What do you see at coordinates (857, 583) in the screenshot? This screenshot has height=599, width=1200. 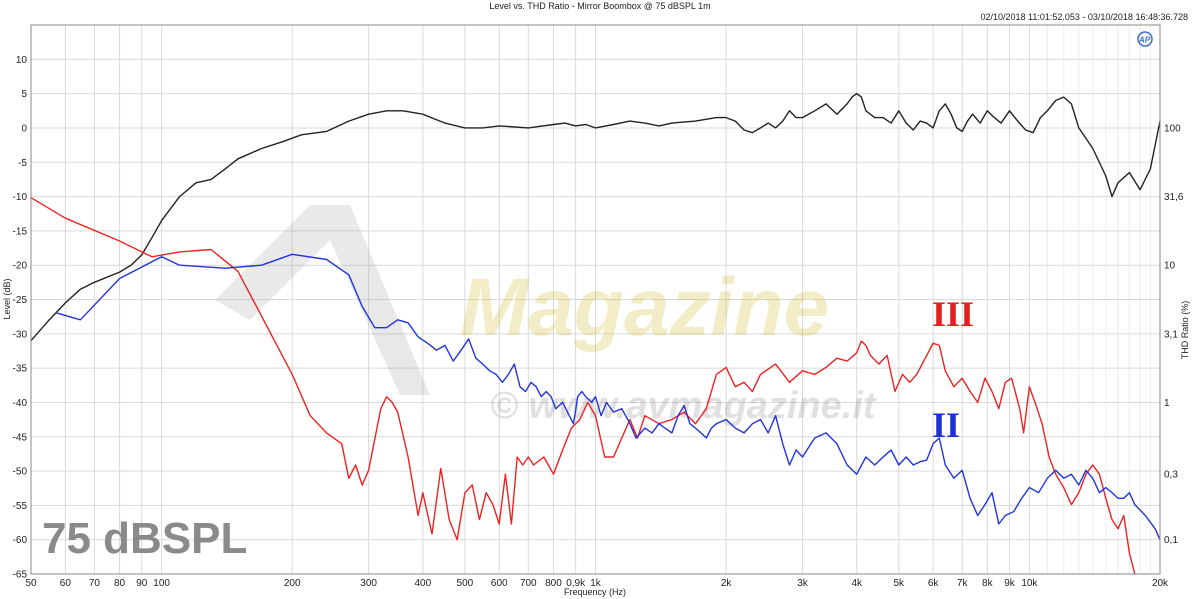 I see `x-tick-label: 4k` at bounding box center [857, 583].